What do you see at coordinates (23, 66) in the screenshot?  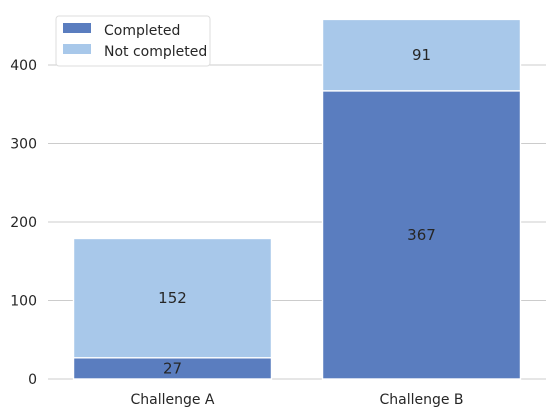 I see `y-tick-label-400: 400` at bounding box center [23, 66].